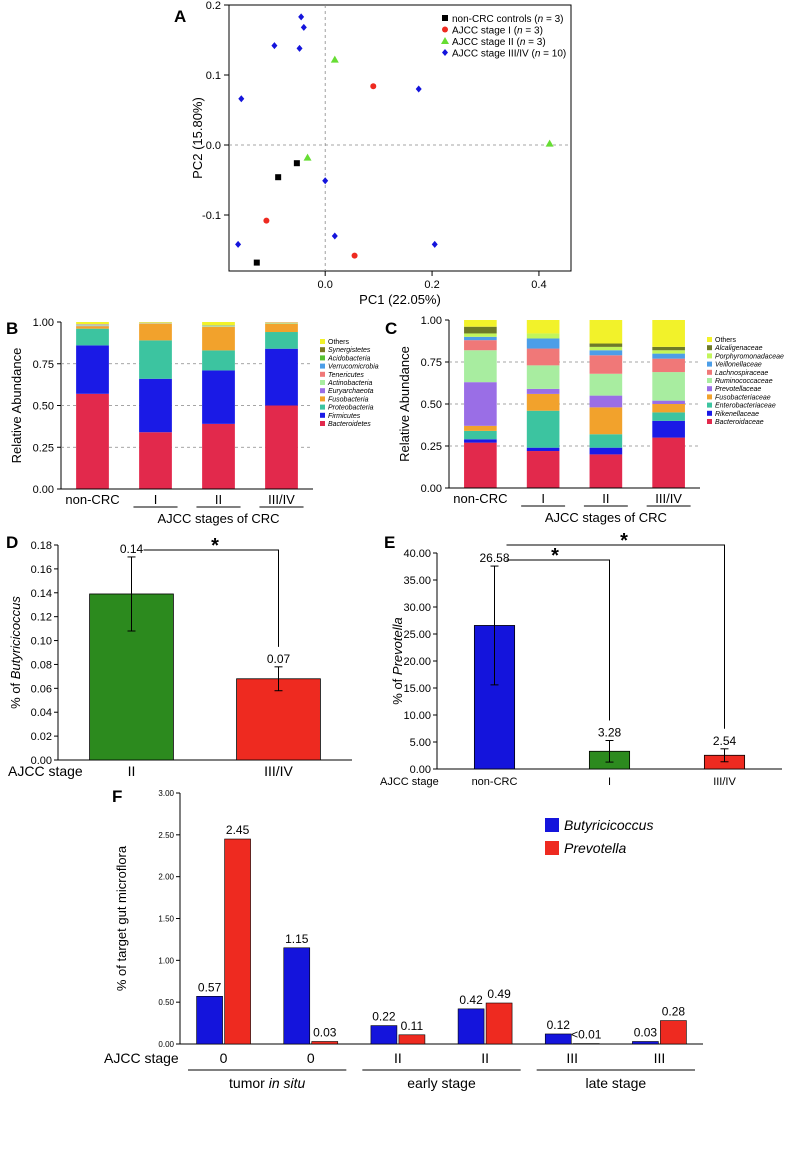 Image resolution: width=787 pixels, height=1173 pixels. Describe the element at coordinates (43, 323) in the screenshot. I see `y-tick-label: 1.00` at that location.